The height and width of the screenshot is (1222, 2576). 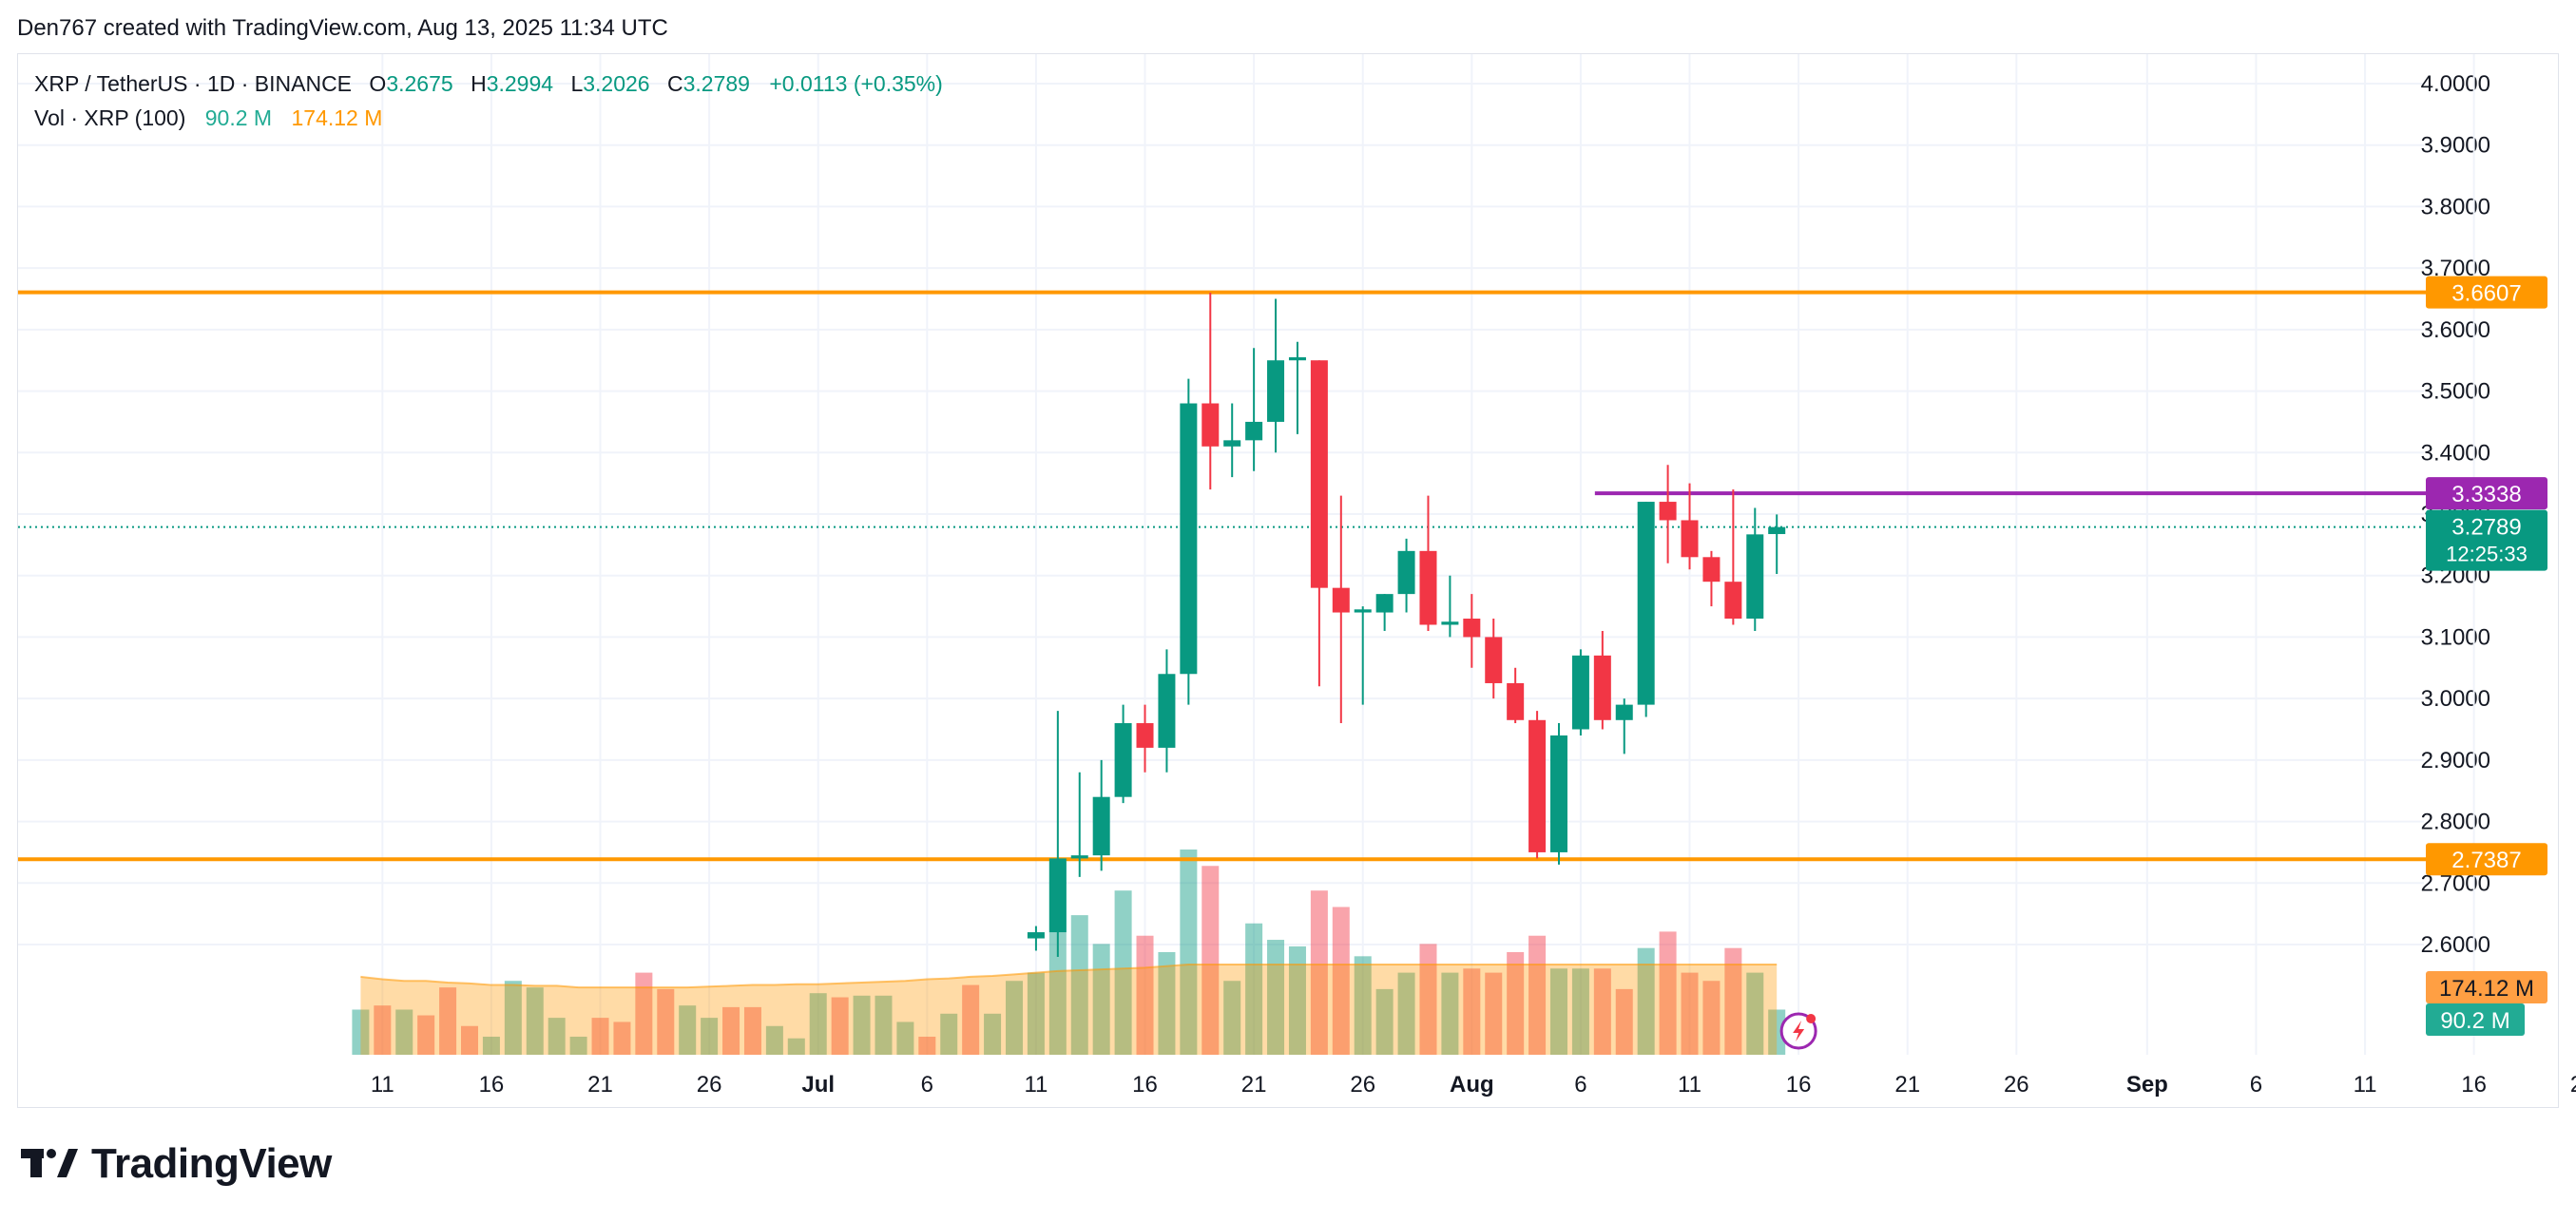 What do you see at coordinates (2456, 330) in the screenshot?
I see `y-tick-label: 3.6000` at bounding box center [2456, 330].